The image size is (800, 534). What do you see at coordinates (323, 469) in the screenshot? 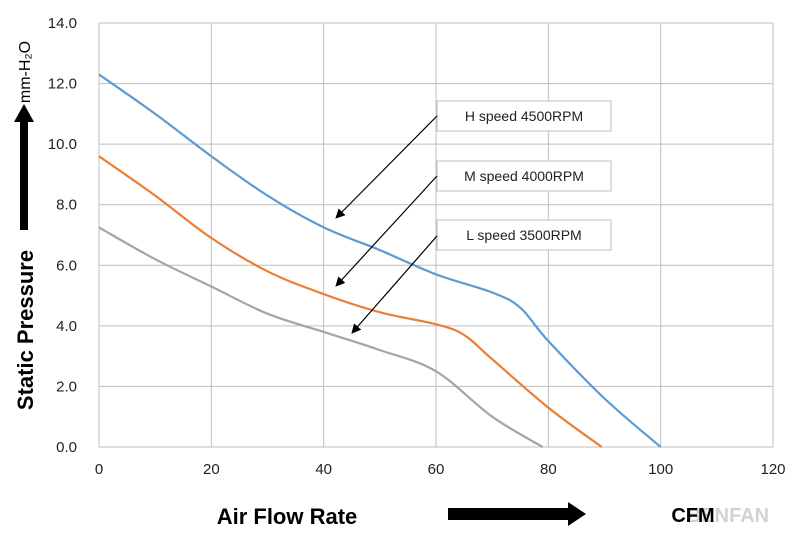
I see `x-tick-label: 40` at bounding box center [323, 469].